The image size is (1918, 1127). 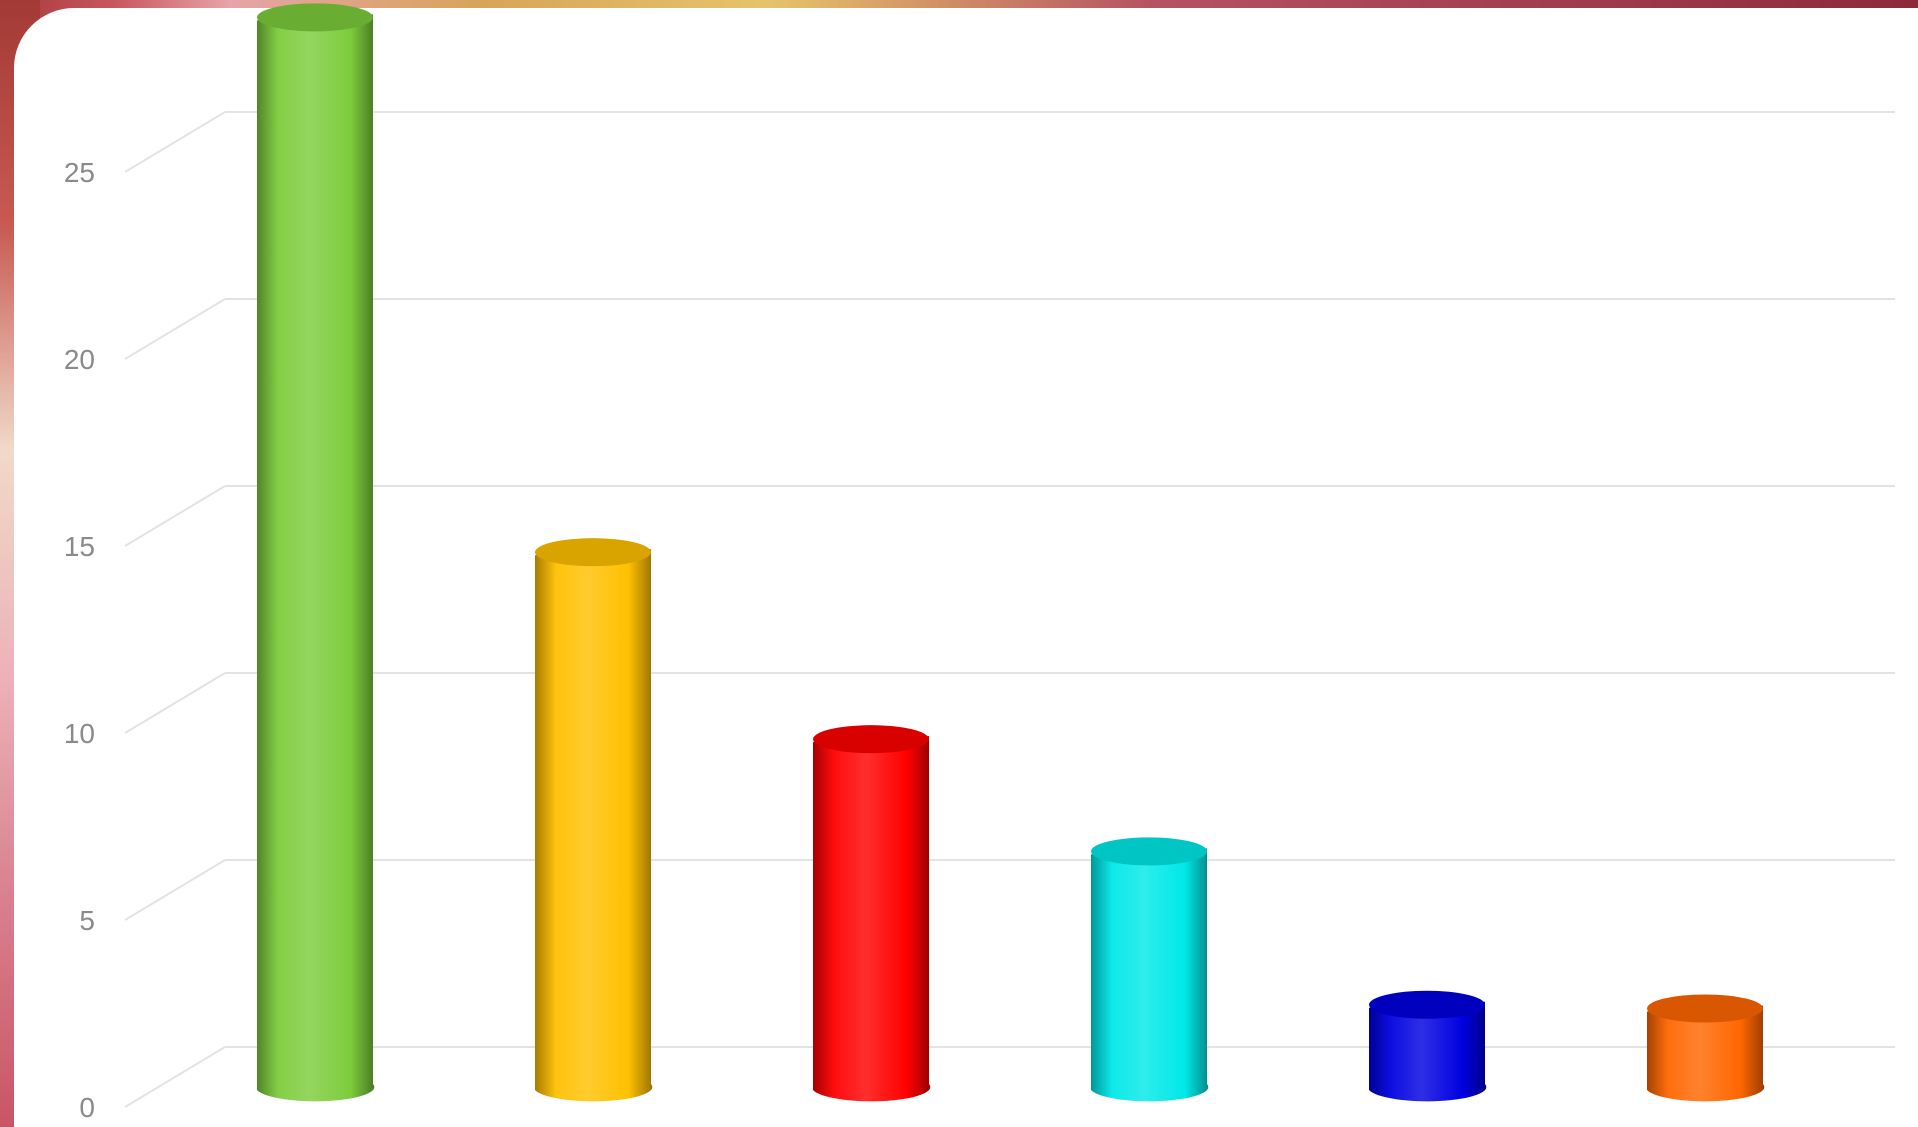 What do you see at coordinates (87, 1107) in the screenshot?
I see `y-tick-label: 0` at bounding box center [87, 1107].